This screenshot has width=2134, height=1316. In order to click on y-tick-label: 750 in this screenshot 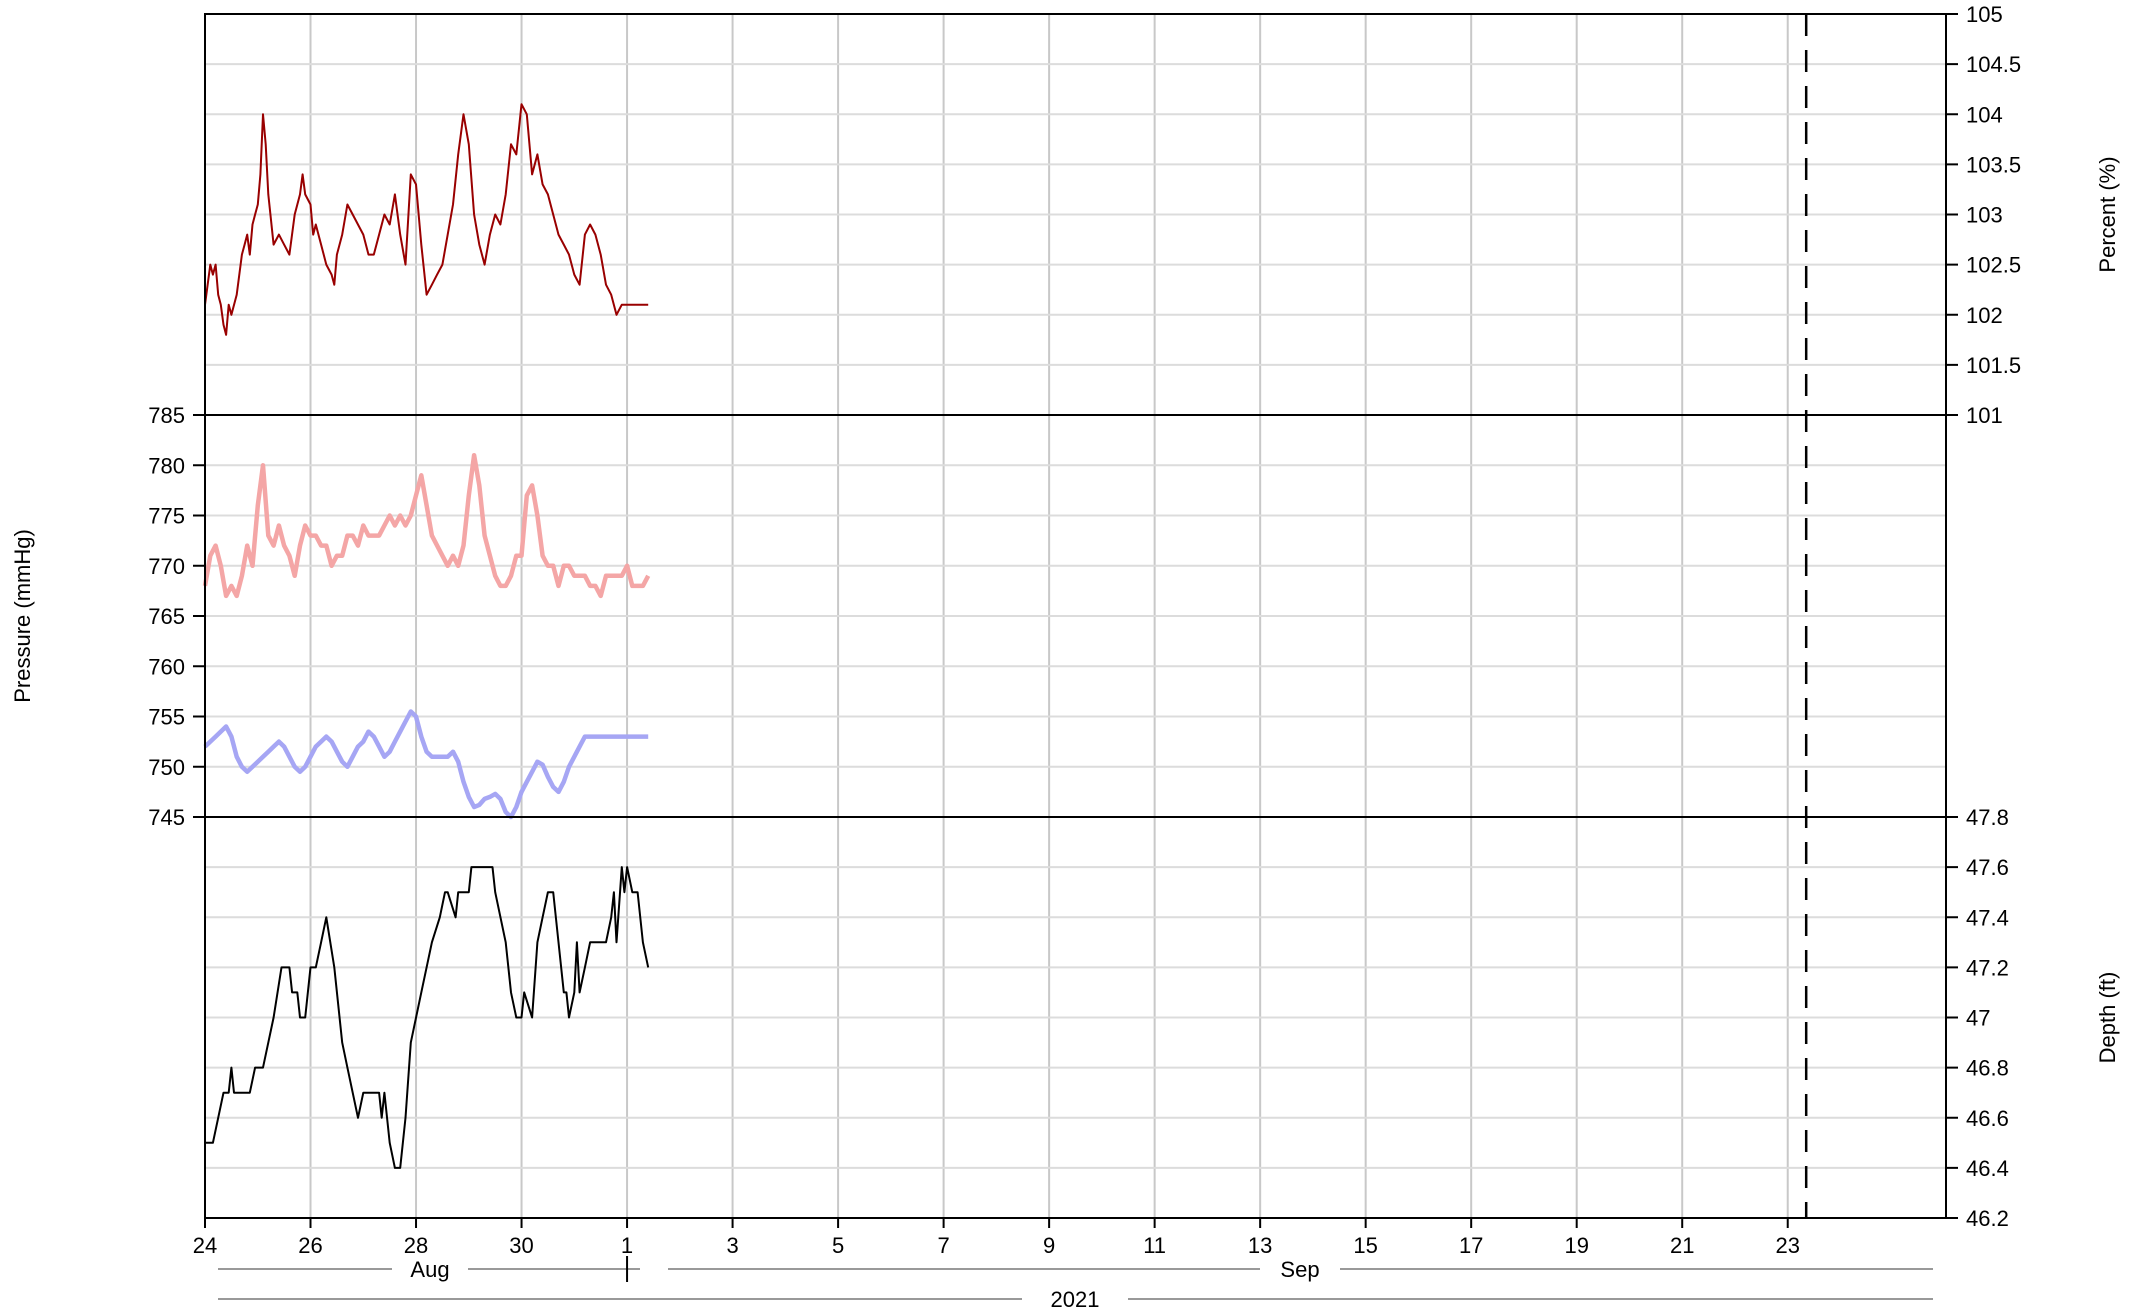, I will do `click(166, 767)`.